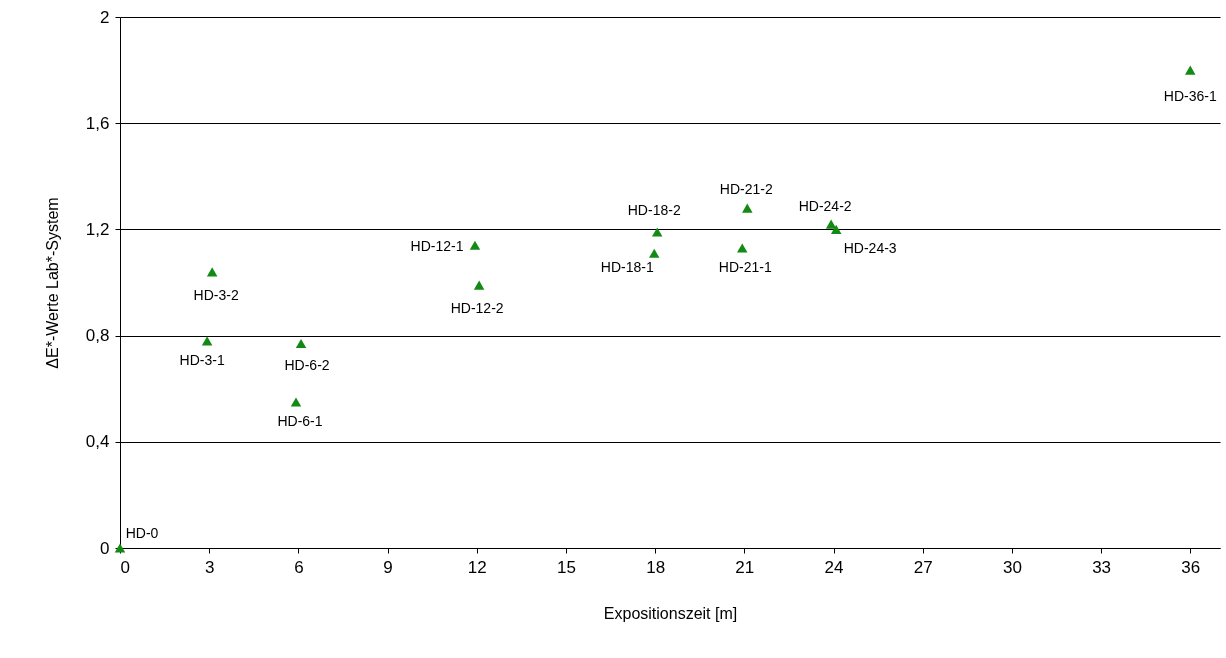  What do you see at coordinates (1190, 96) in the screenshot?
I see `annotation: HD-36-1` at bounding box center [1190, 96].